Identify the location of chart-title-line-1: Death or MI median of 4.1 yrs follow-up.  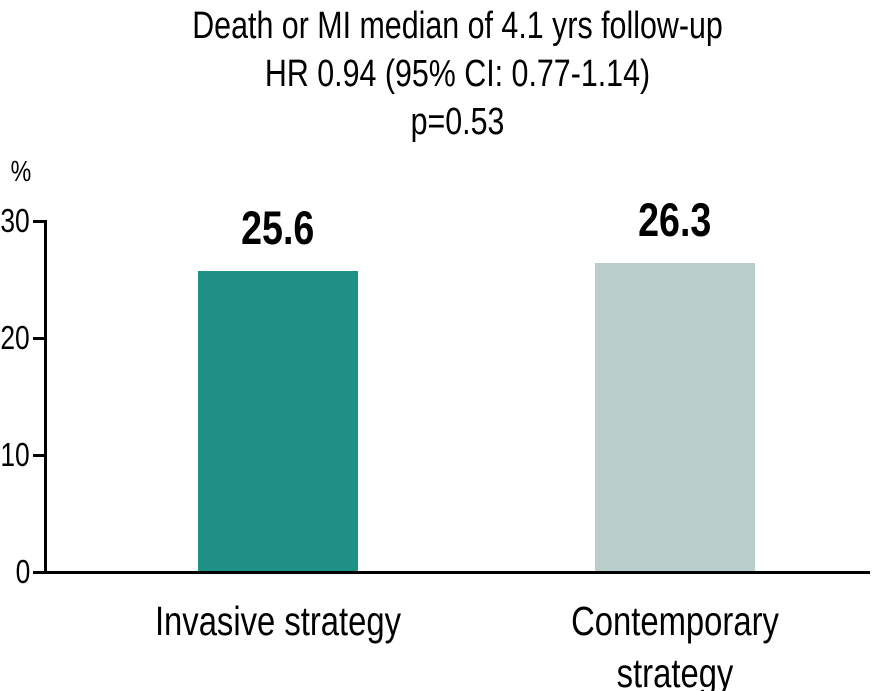
(457, 26).